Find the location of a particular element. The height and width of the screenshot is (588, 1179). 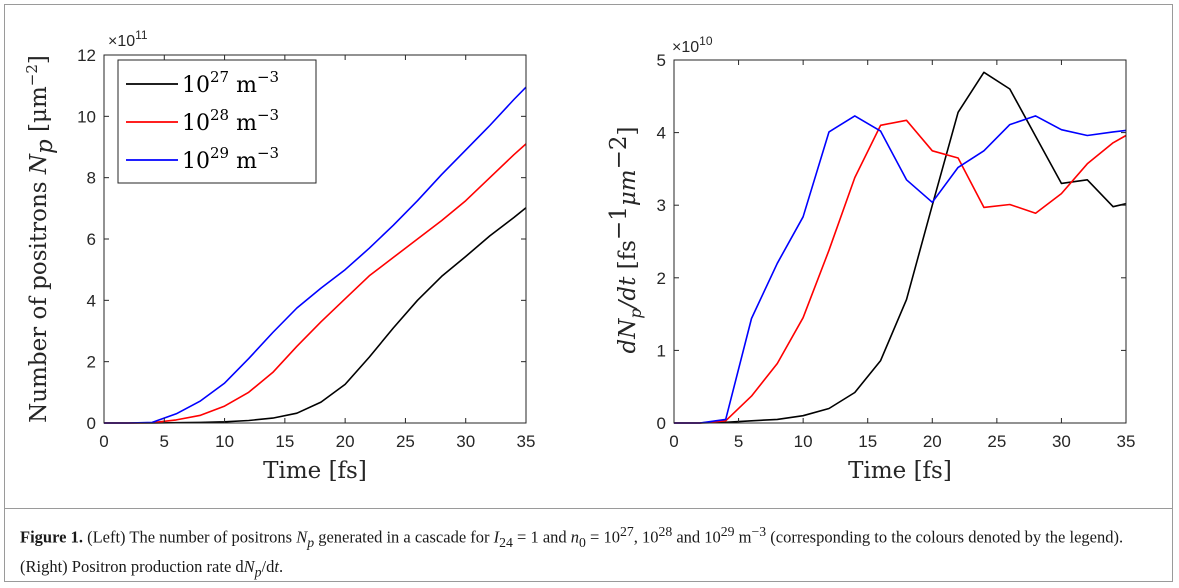

left-y-tick-label: 10 is located at coordinates (86, 116).